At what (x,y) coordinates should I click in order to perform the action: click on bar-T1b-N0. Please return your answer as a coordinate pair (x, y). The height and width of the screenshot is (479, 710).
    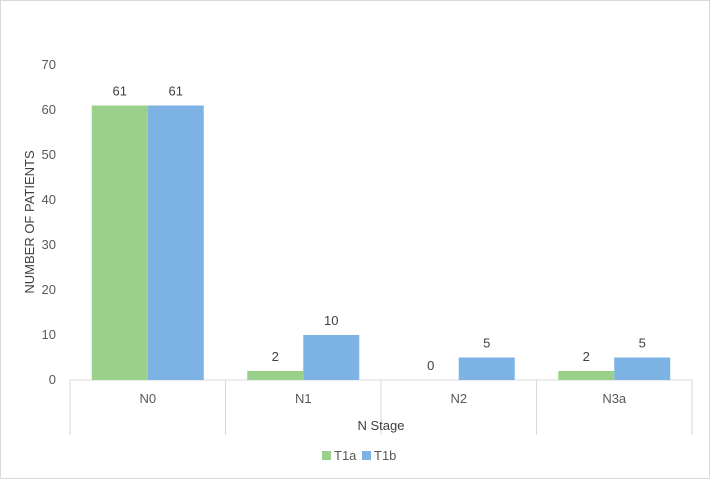
    Looking at the image, I should click on (175, 242).